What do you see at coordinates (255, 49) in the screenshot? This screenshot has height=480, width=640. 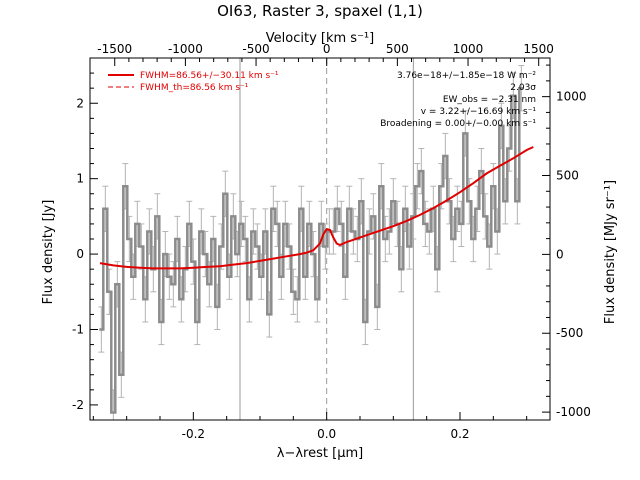 I see `top-tick-label: -500` at bounding box center [255, 49].